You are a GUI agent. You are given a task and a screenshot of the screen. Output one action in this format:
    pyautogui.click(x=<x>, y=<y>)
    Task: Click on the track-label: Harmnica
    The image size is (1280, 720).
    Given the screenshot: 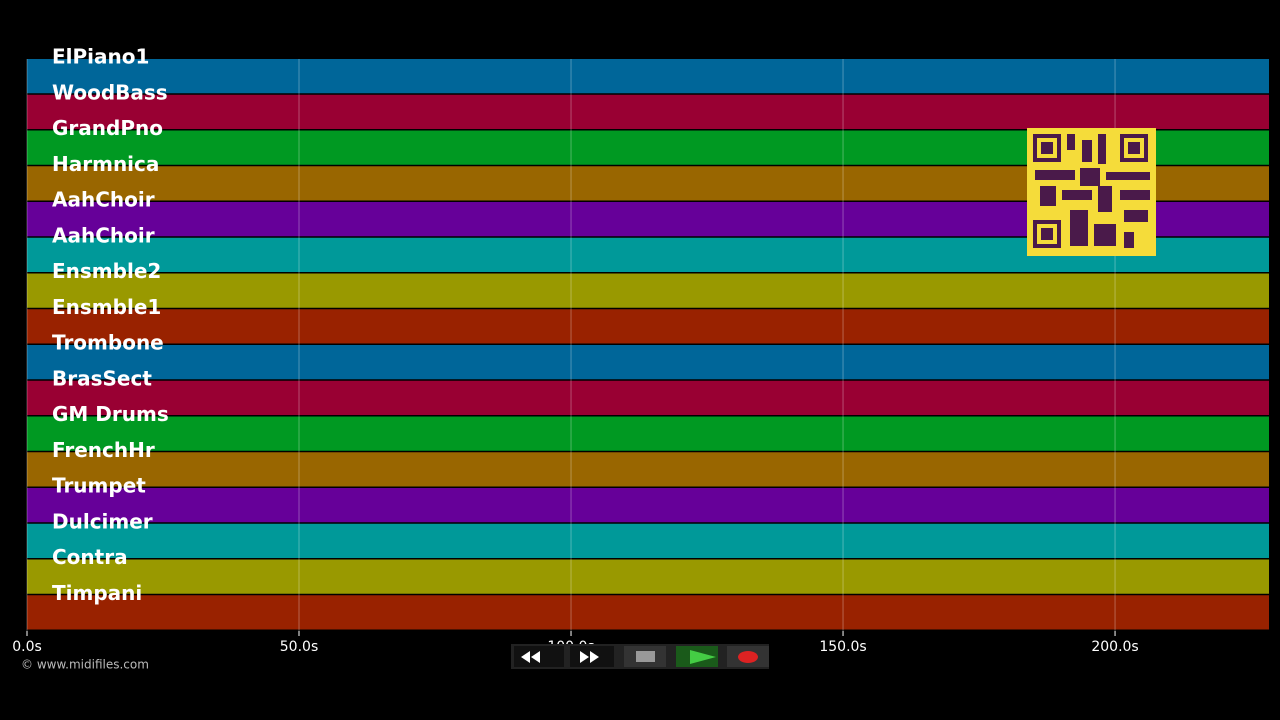 What is the action you would take?
    pyautogui.click(x=105, y=164)
    